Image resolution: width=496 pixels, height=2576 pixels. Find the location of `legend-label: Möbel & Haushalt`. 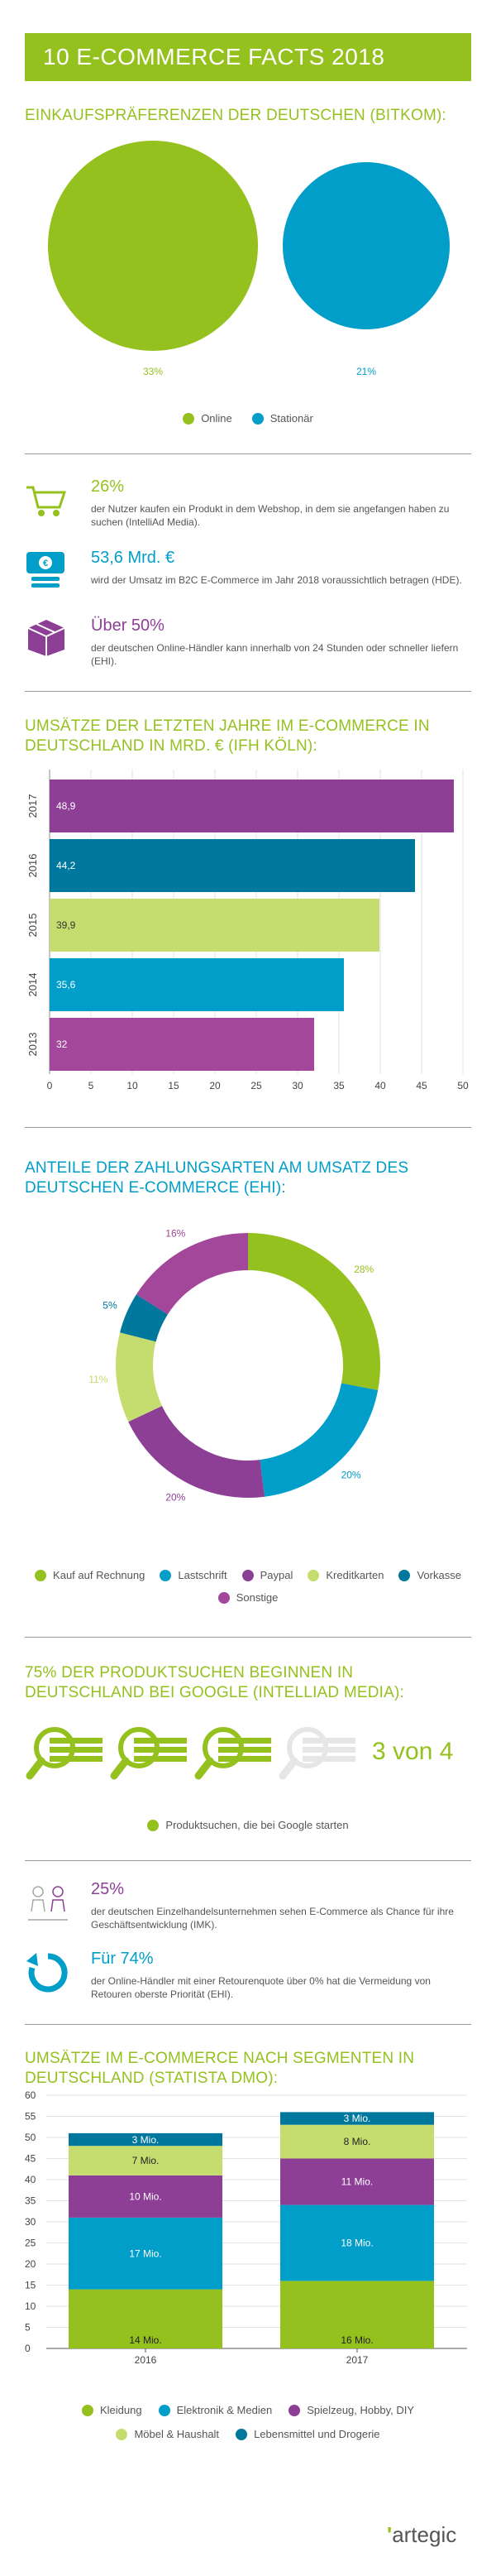

legend-label: Möbel & Haushalt is located at coordinates (177, 2434).